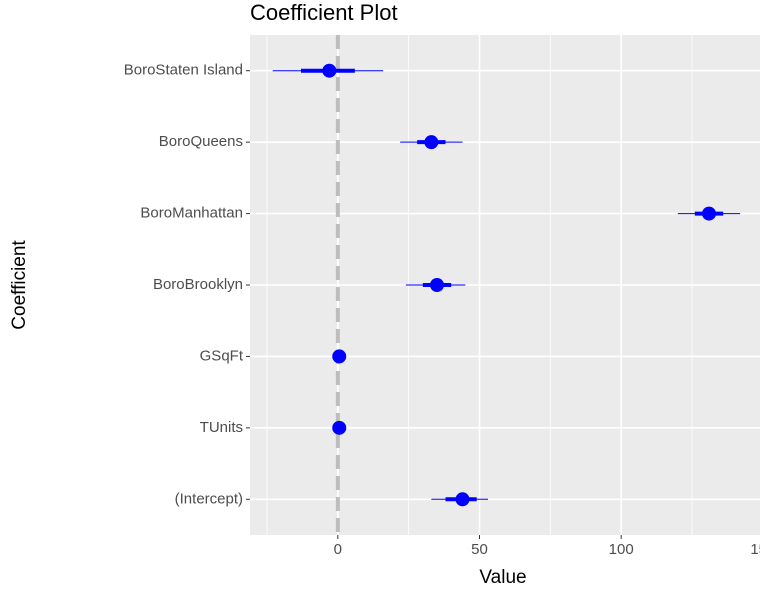 Image resolution: width=760 pixels, height=593 pixels. Describe the element at coordinates (19, 285) in the screenshot. I see `y-axis-label: Coefficient` at that location.